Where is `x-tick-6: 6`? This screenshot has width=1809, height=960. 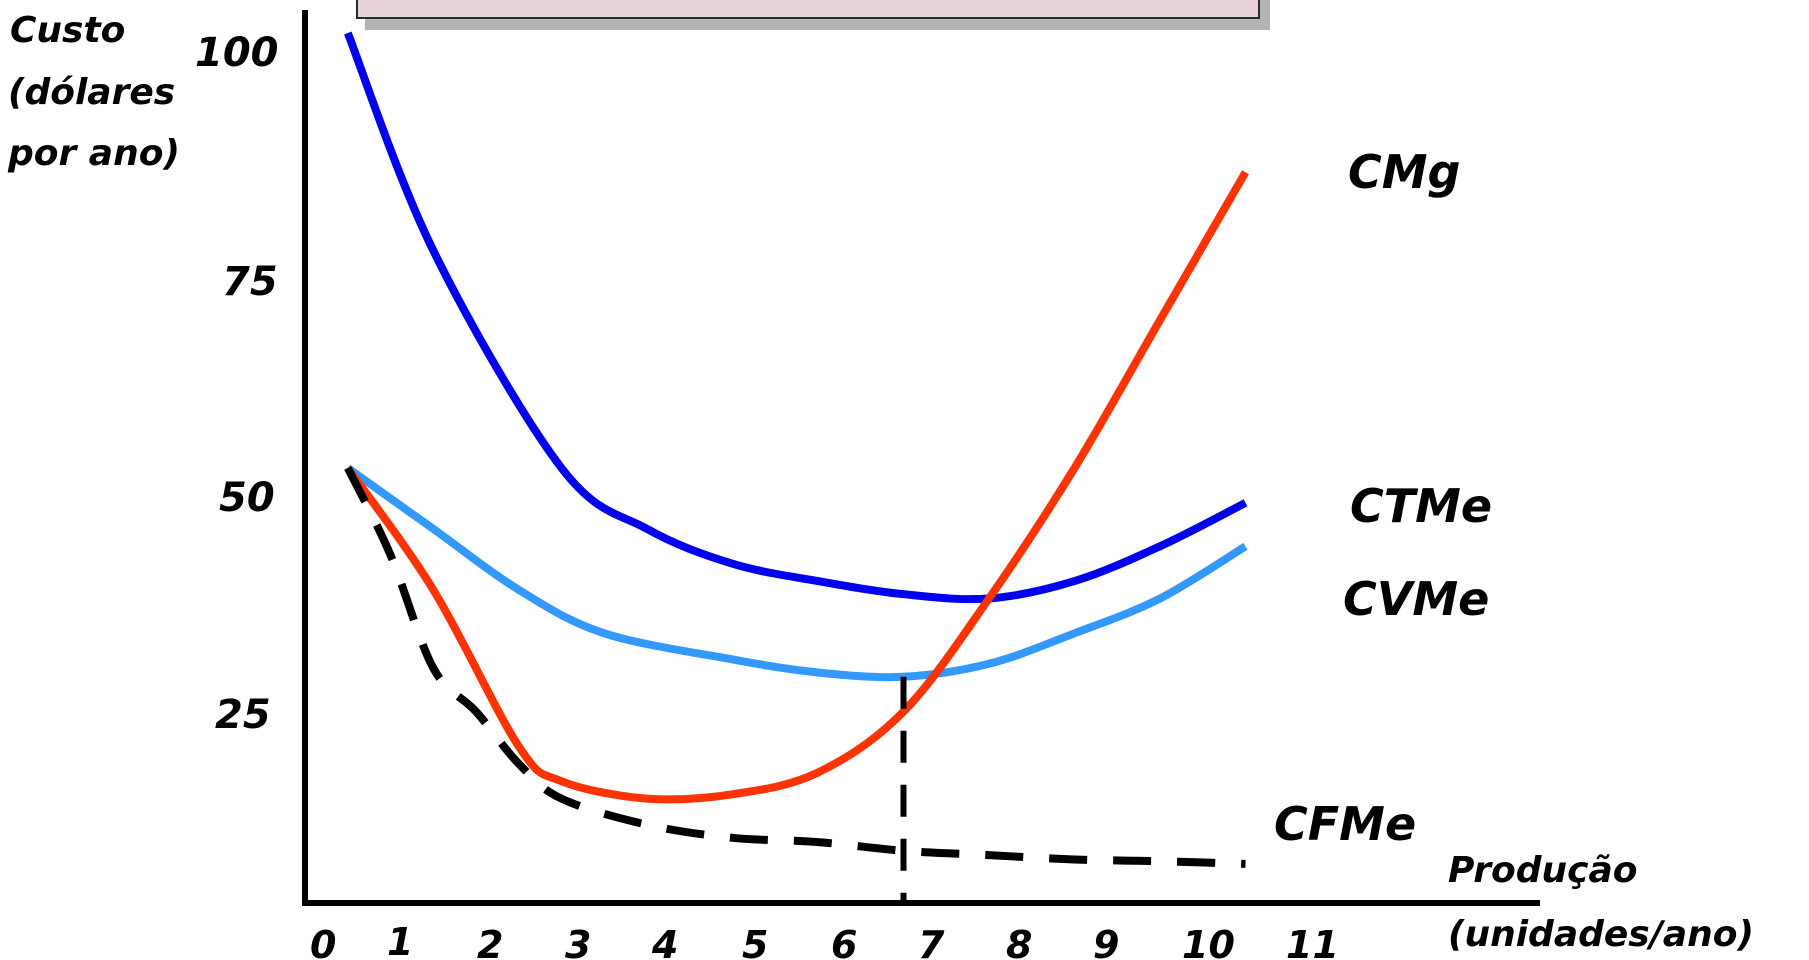
x-tick-6: 6 is located at coordinates (844, 941).